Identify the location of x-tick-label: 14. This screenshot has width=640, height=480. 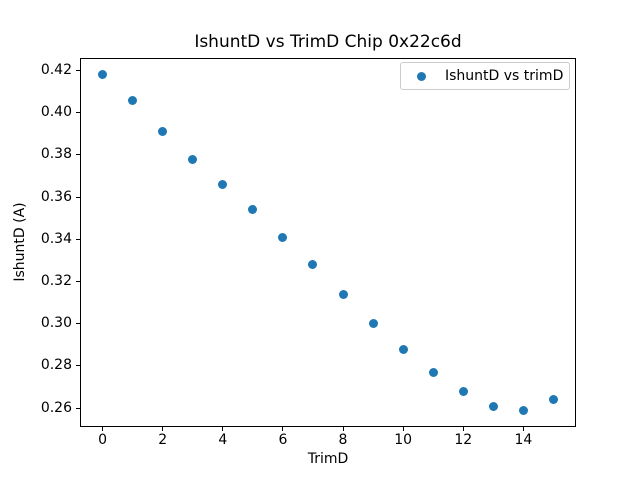
(523, 440).